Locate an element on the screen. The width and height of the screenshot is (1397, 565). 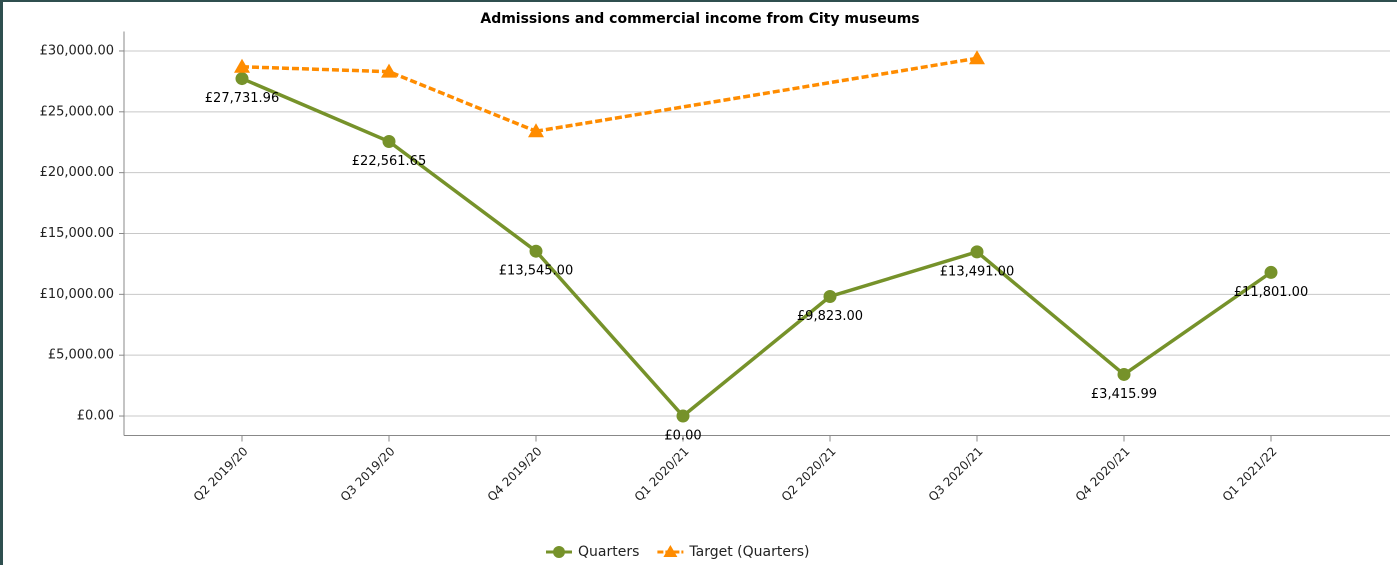
data-label: £9,823.00 is located at coordinates (830, 316).